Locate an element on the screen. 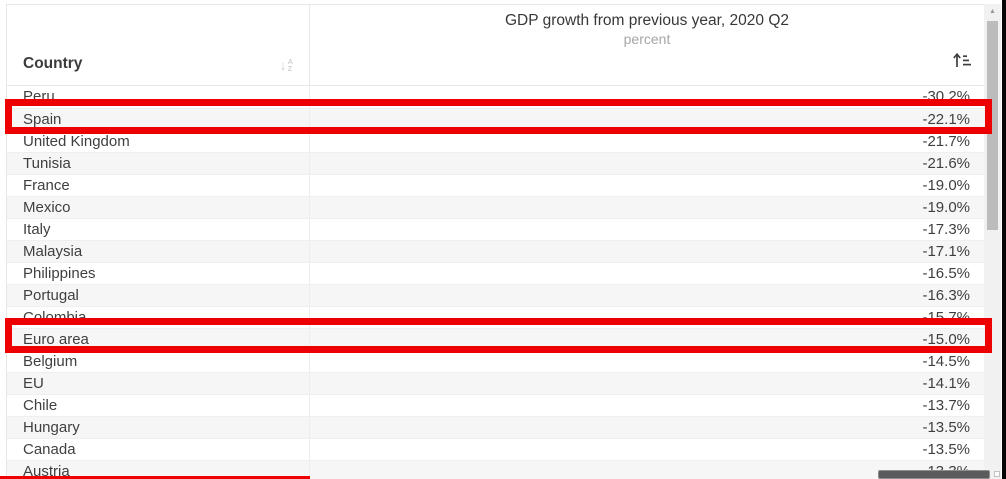 This screenshot has width=1006, height=479. table-row: Euro area -15.0% is located at coordinates (495, 339).